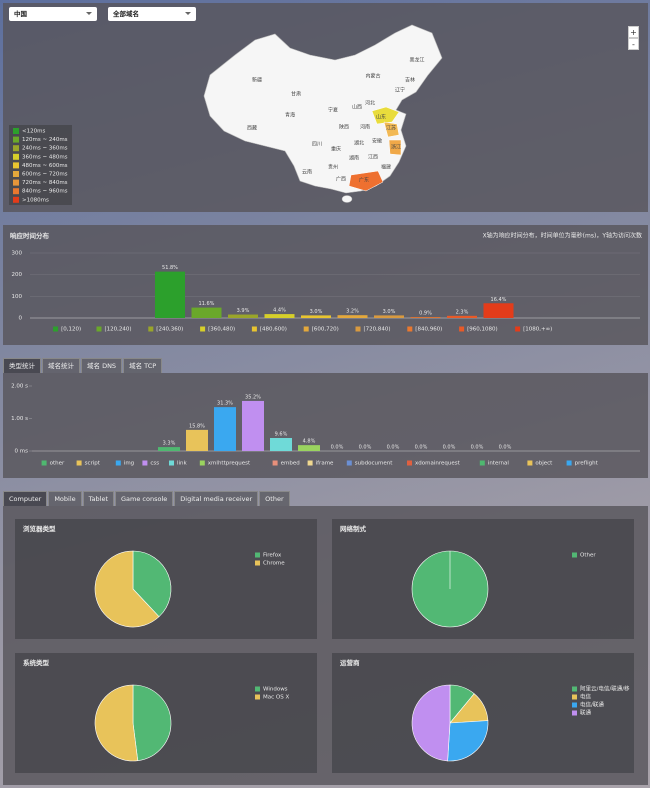 The height and width of the screenshot is (788, 650). I want to click on bar-label: 11.6%, so click(207, 304).